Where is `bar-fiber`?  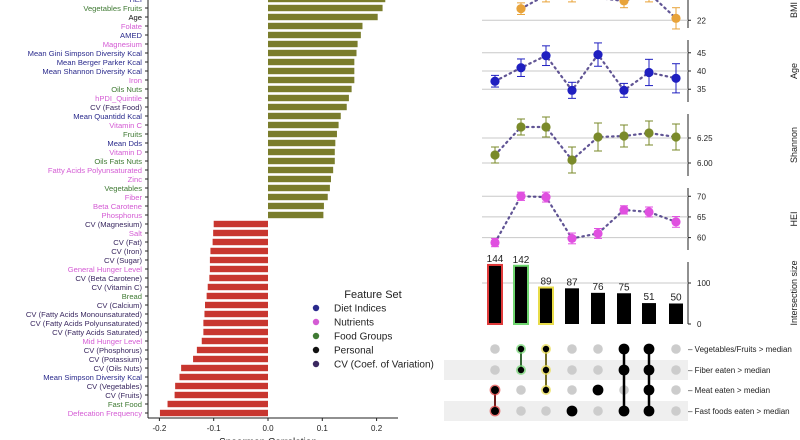
bar-fiber is located at coordinates (298, 197).